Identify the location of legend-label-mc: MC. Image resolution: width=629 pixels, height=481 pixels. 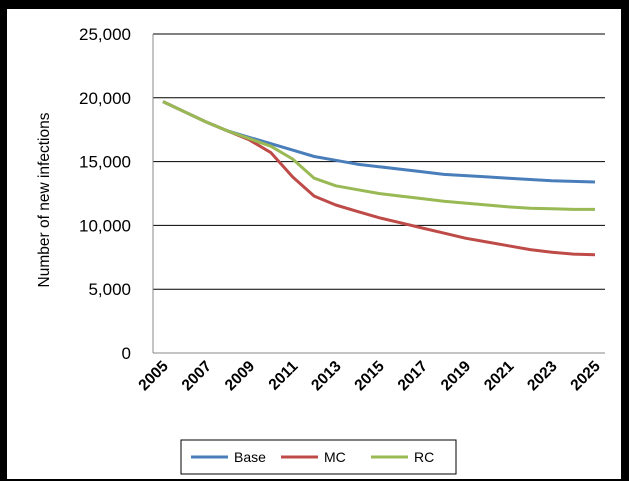
(335, 457).